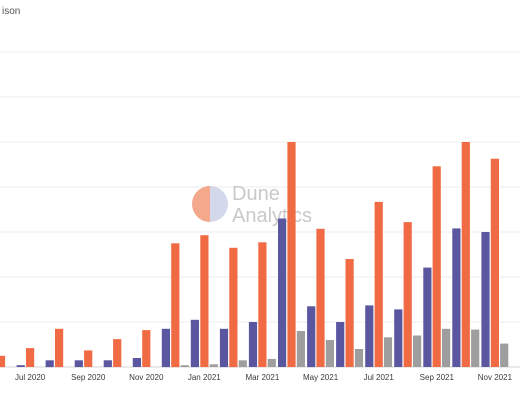  Describe the element at coordinates (78, 364) in the screenshot. I see `bar-series-1-sep-2020` at that location.